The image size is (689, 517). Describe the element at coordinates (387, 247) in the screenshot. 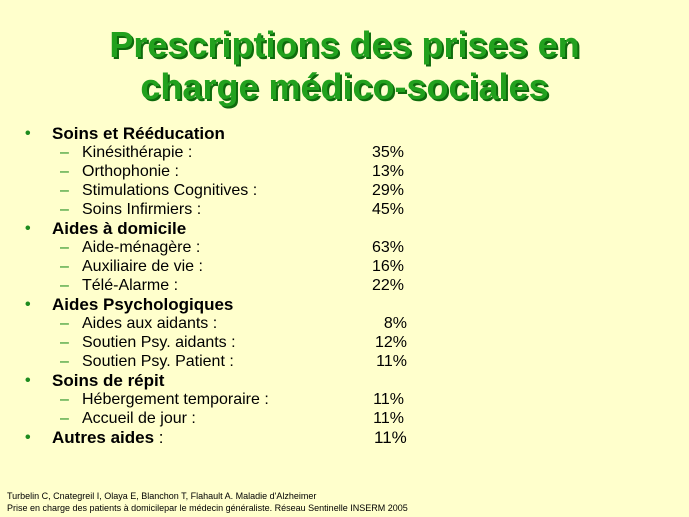

I see `item-value: 63%` at that location.